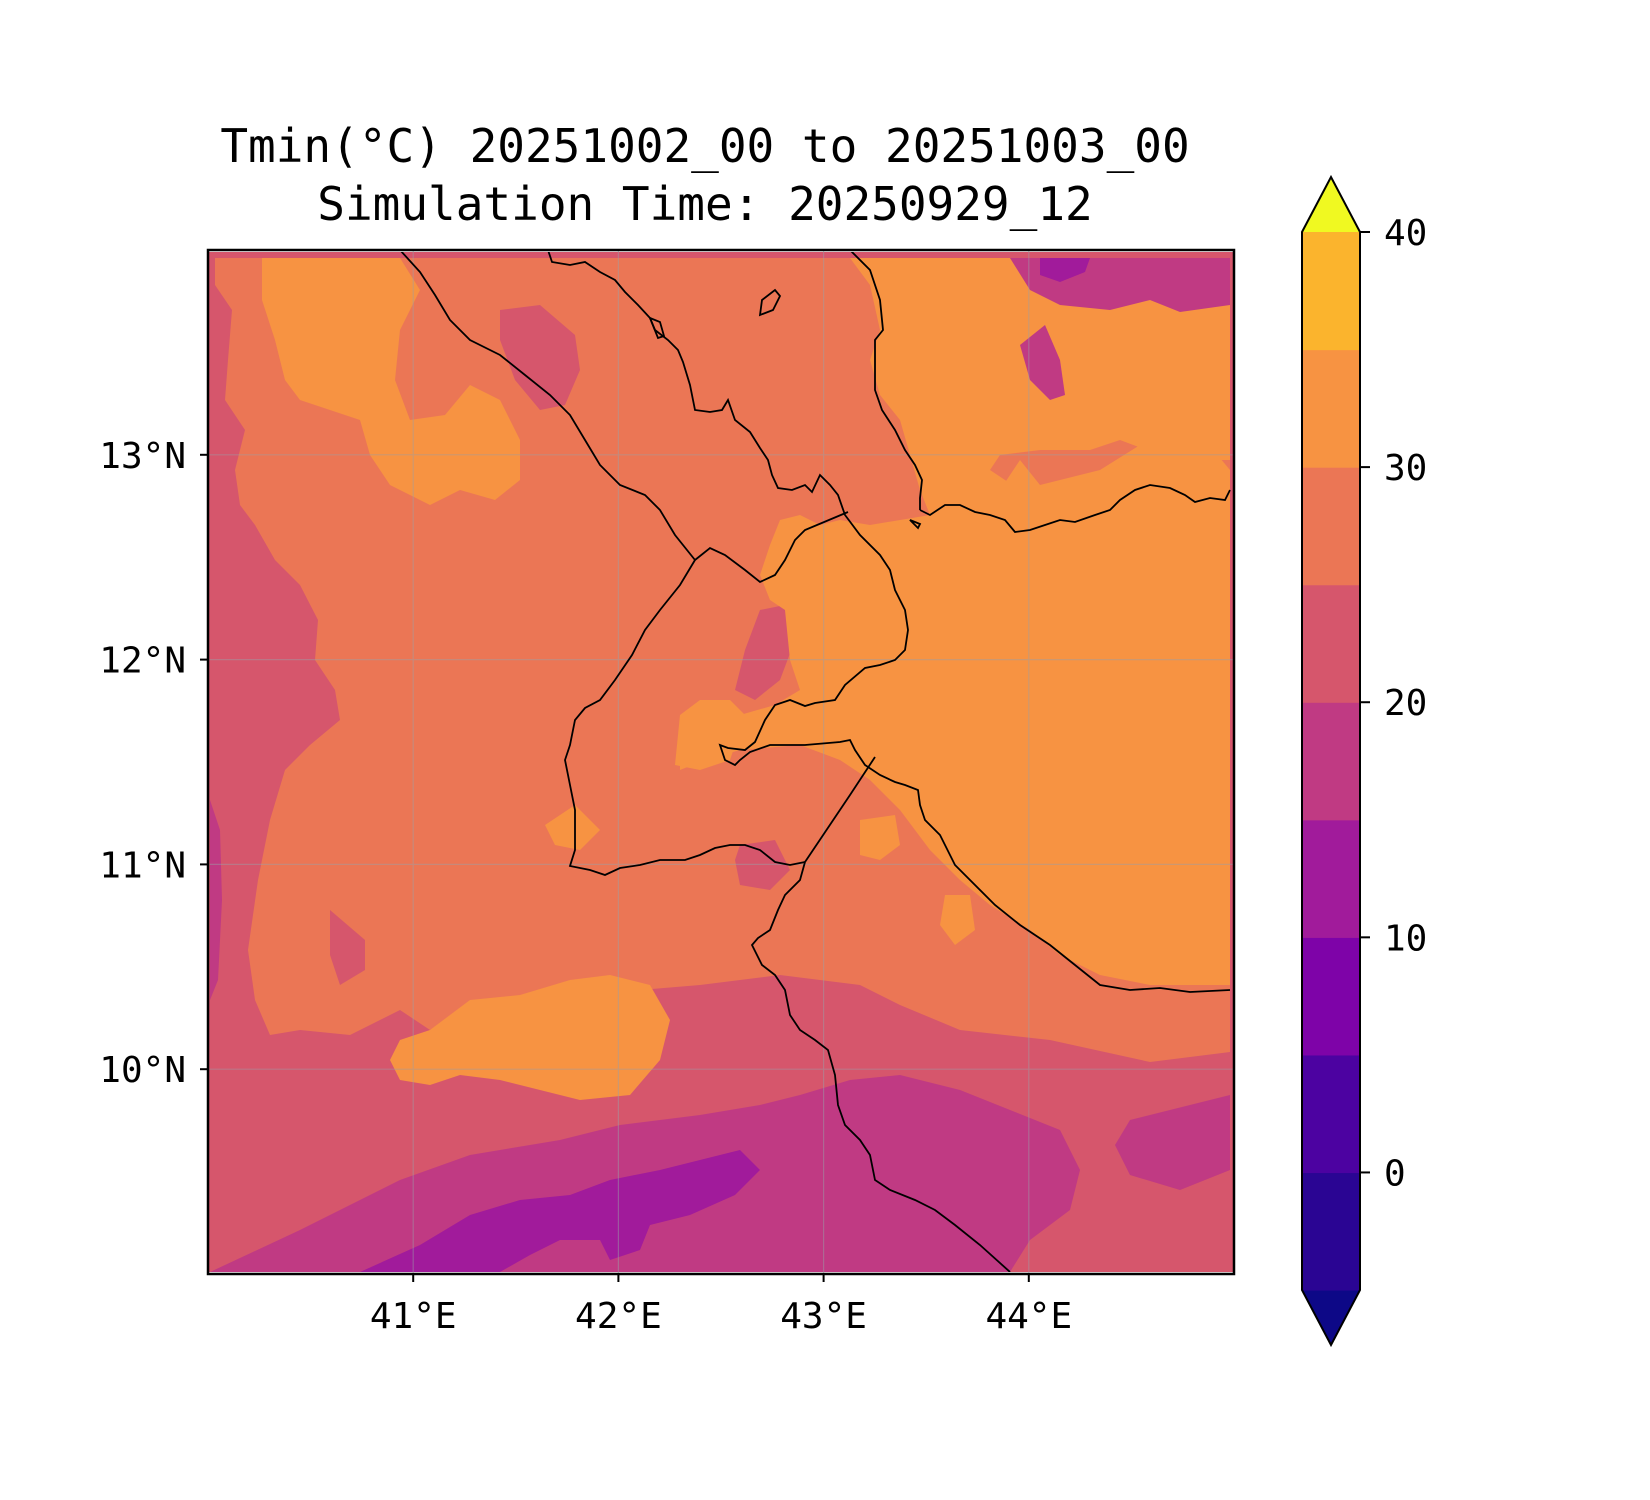 The image size is (1650, 1500). Describe the element at coordinates (413, 1316) in the screenshot. I see `lon-tick-label: 41°E` at that location.